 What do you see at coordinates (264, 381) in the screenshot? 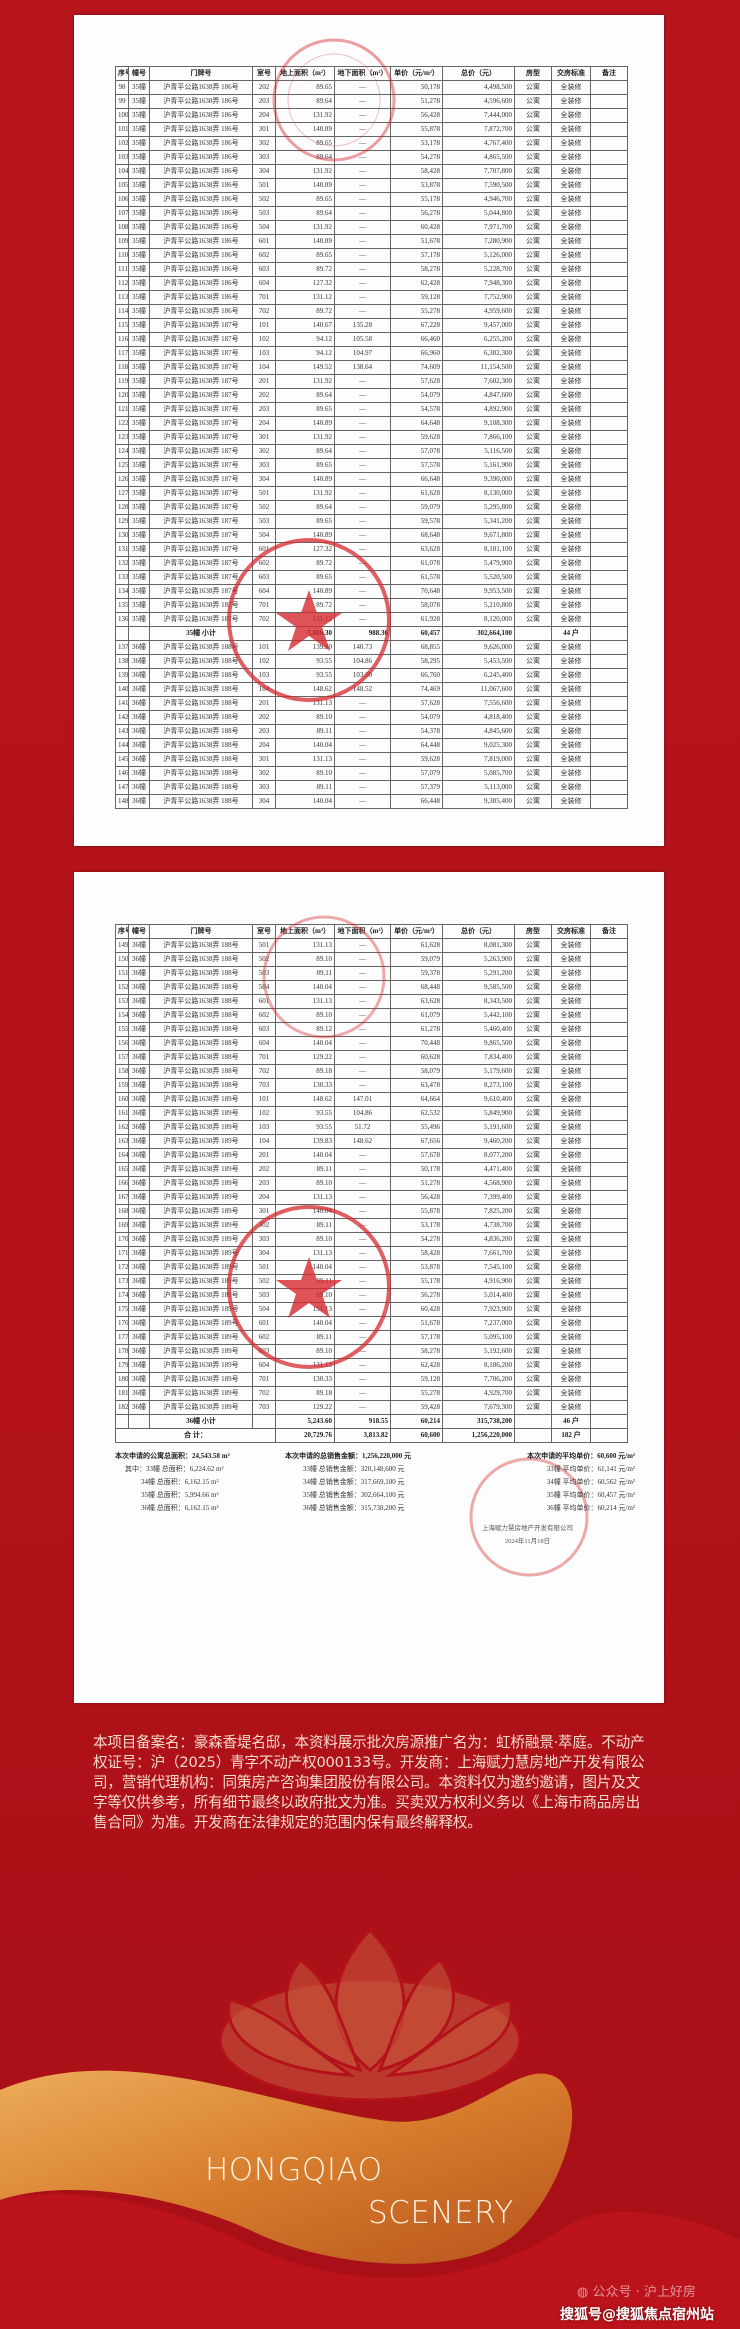
I see `table-cell: 201` at bounding box center [264, 381].